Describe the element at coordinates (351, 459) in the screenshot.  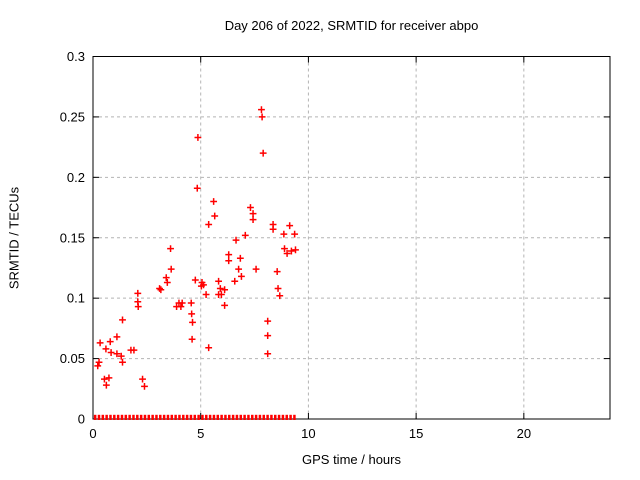
I see `x-axis-label: GPS time / hours` at that location.